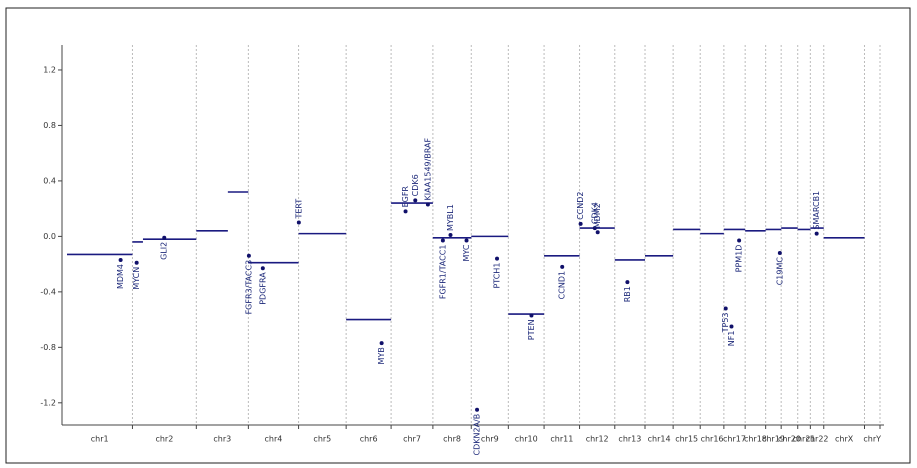  What do you see at coordinates (490, 439) in the screenshot?
I see `x-tick-label: chr9` at bounding box center [490, 439].